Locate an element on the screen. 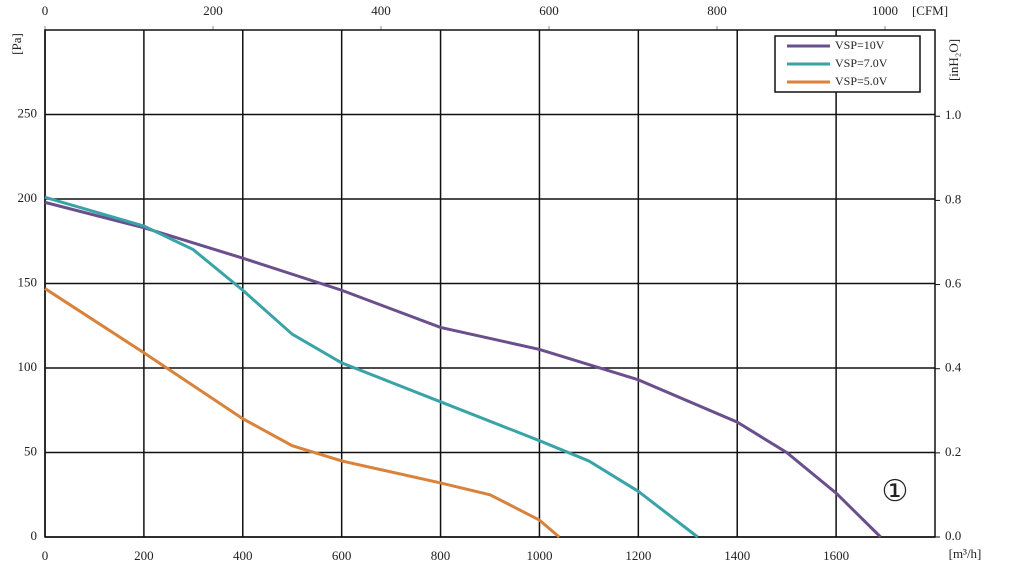 The height and width of the screenshot is (587, 1014). x-tick-label: 800 is located at coordinates (441, 555).